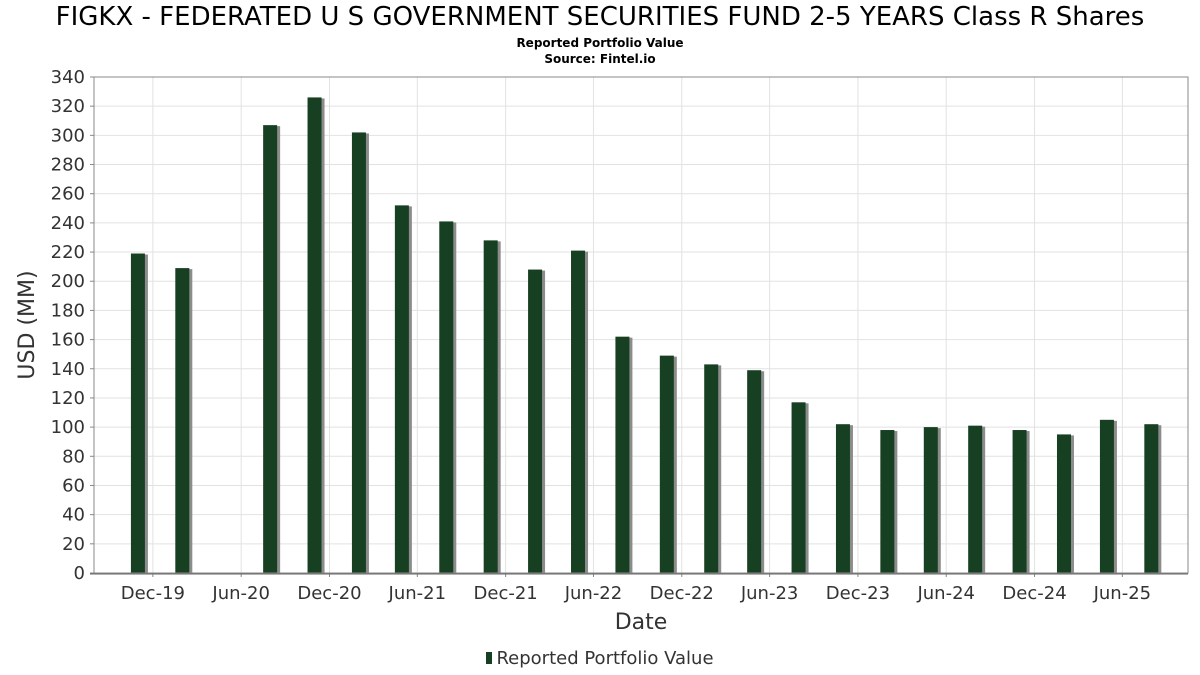 Image resolution: width=1200 pixels, height=675 pixels. I want to click on y-tick-label: 260, so click(68, 194).